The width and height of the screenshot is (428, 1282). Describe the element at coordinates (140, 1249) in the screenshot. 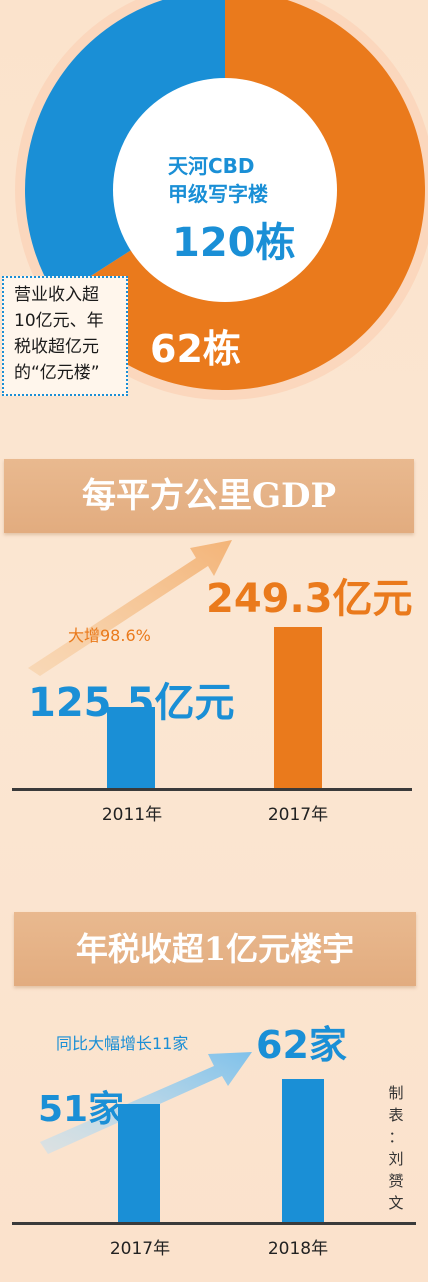

I see `tax-tick-2017: 2017年` at that location.